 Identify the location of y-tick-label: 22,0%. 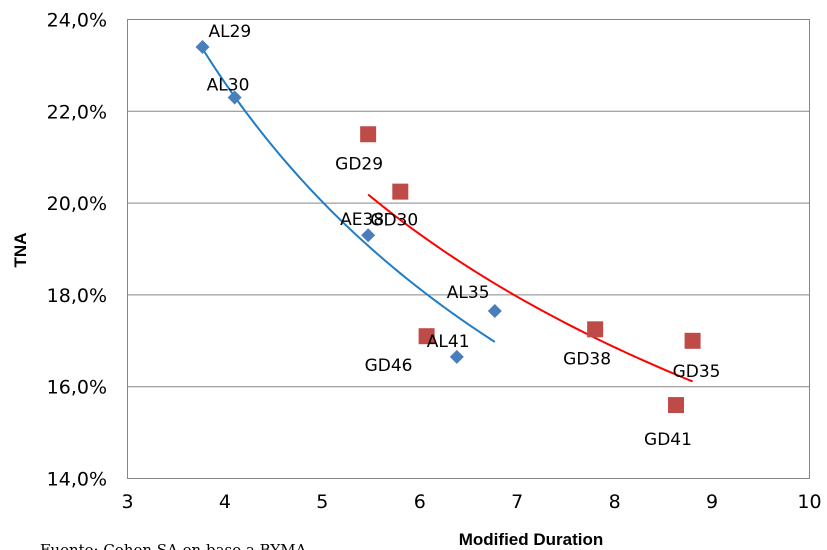
(77, 112).